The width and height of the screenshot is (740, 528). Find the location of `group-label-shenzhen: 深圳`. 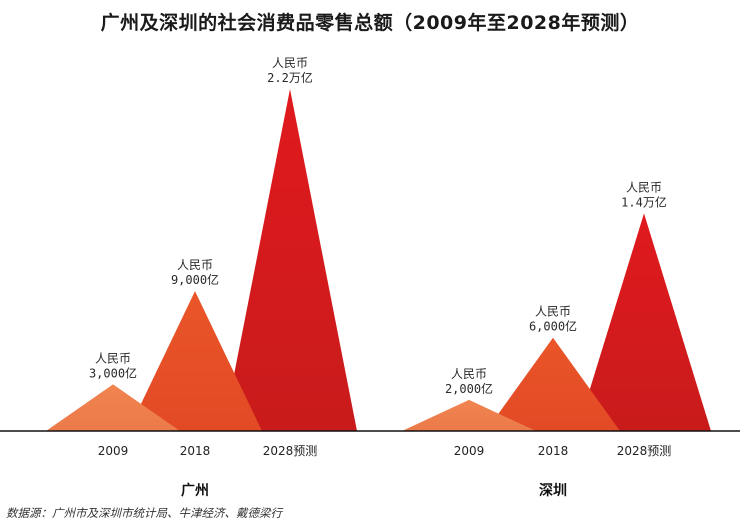

group-label-shenzhen: 深圳 is located at coordinates (553, 490).